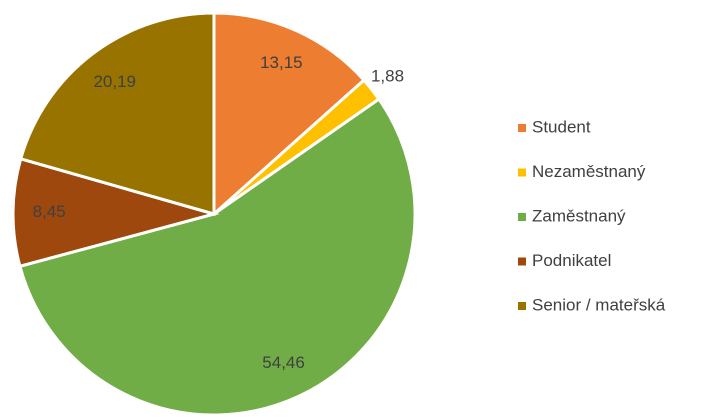  Describe the element at coordinates (49, 211) in the screenshot. I see `data-label: 8,45` at that location.